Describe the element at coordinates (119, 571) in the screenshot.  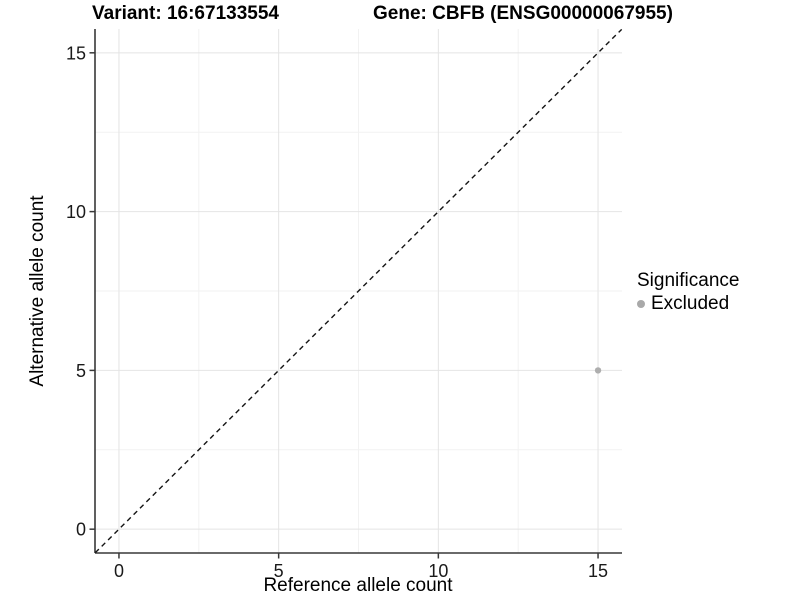
I see `x-tick-label: 0` at that location.